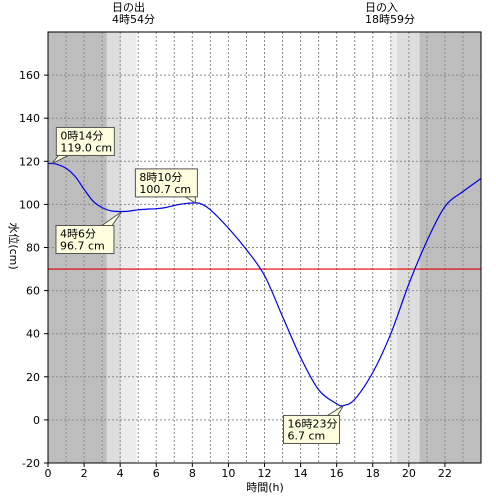 The height and width of the screenshot is (496, 496). What do you see at coordinates (409, 473) in the screenshot?
I see `x-tick-label: 20` at bounding box center [409, 473].